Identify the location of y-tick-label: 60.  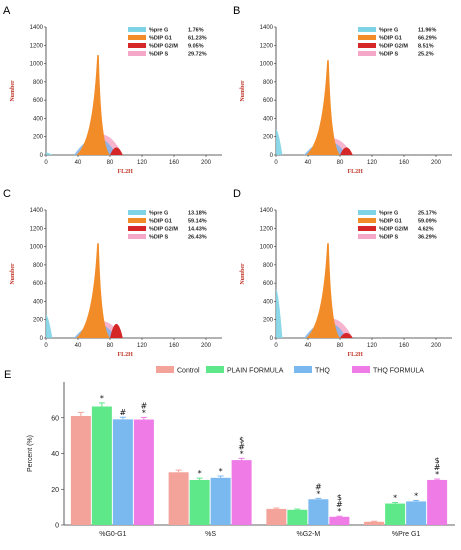
(55, 418).